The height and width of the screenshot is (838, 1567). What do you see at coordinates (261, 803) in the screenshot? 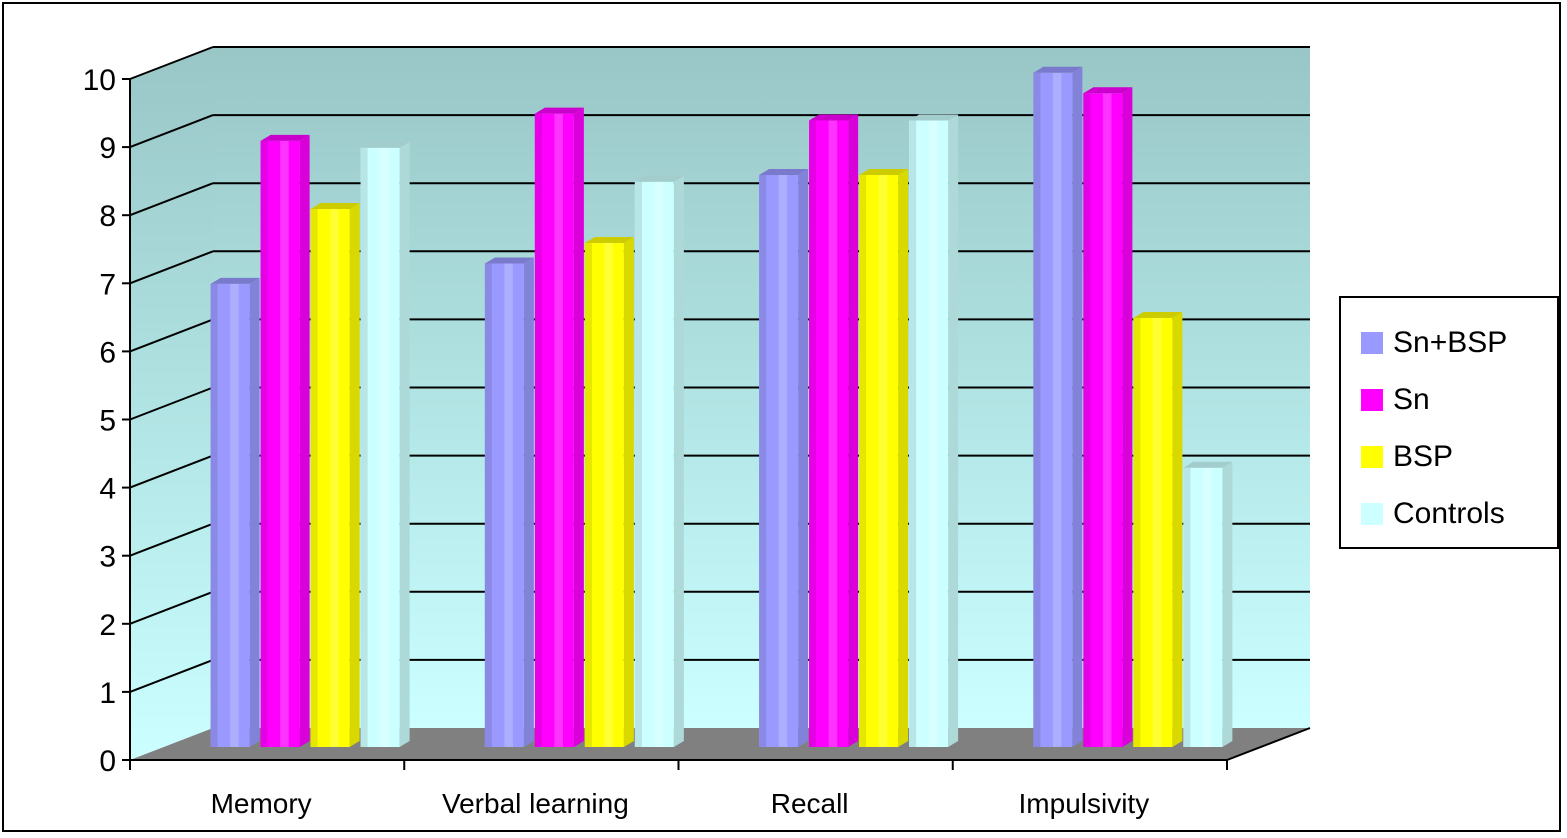
I see `category-label: Memory` at bounding box center [261, 803].